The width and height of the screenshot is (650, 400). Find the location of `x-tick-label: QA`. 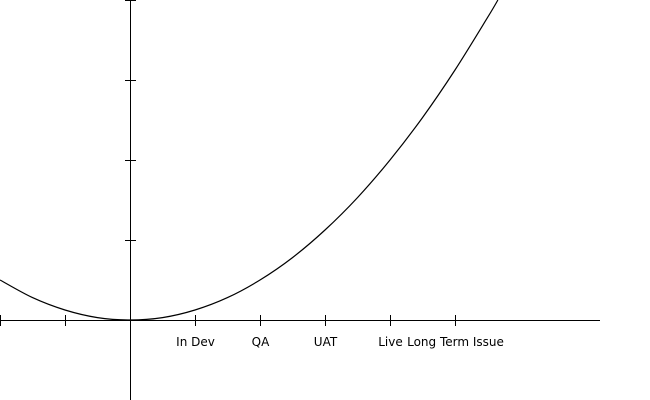

x-tick-label: QA is located at coordinates (261, 342).